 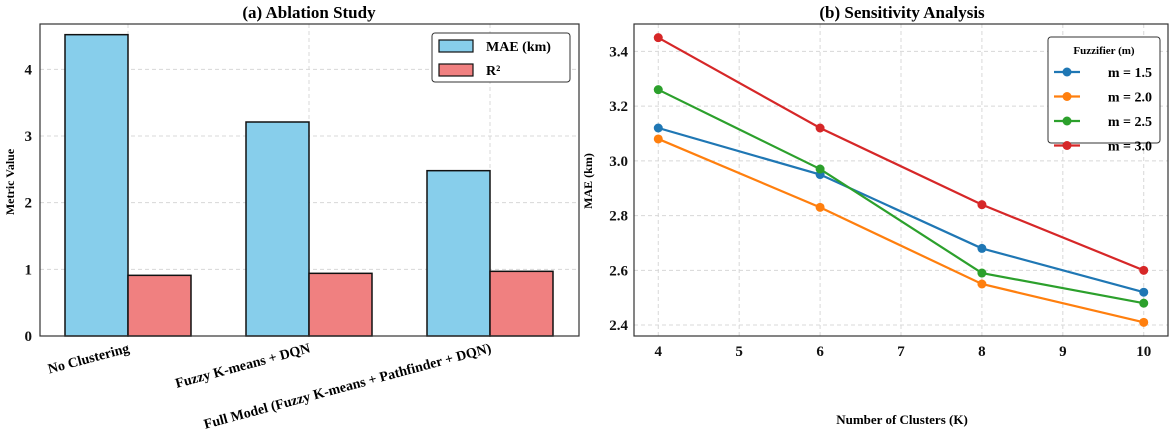 I want to click on chart-b-ylabel: MAE (km), so click(x=588, y=181).